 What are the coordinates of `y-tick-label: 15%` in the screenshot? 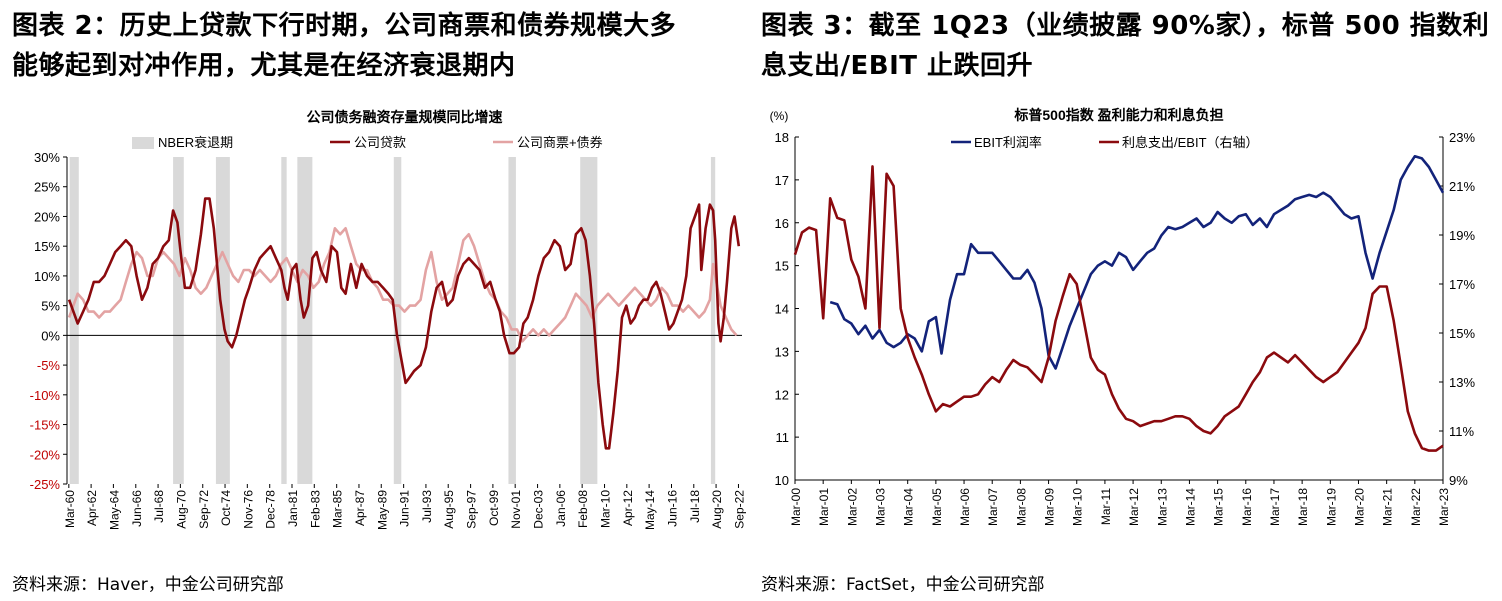 It's located at (47, 246).